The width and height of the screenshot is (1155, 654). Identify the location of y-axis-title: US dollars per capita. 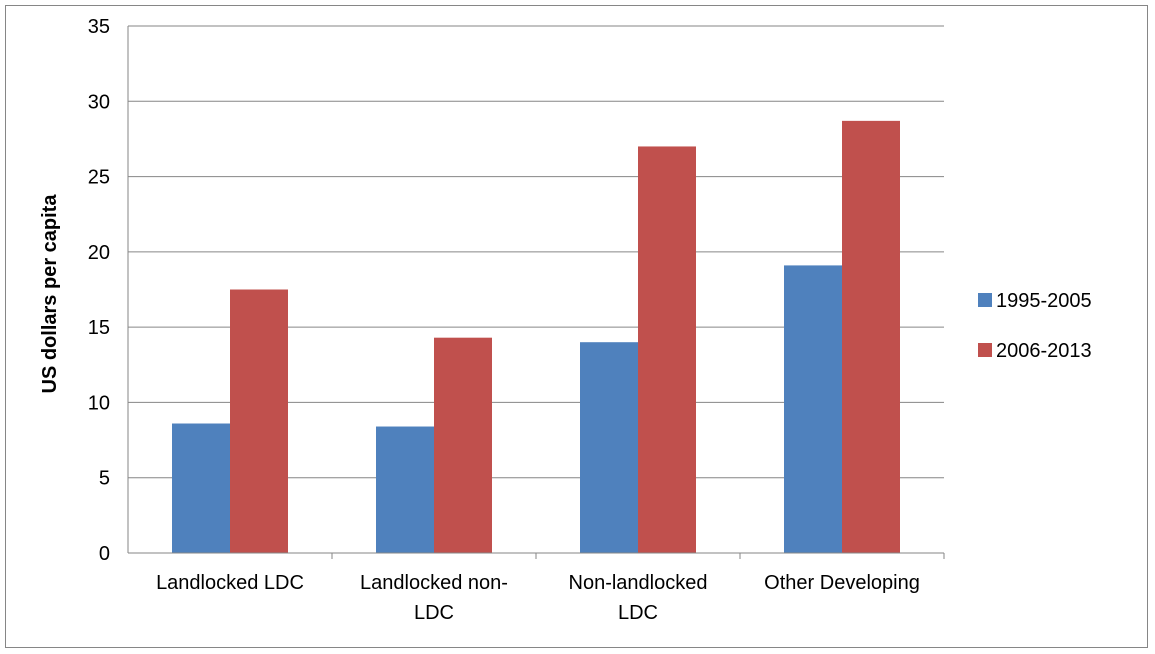
(50, 294).